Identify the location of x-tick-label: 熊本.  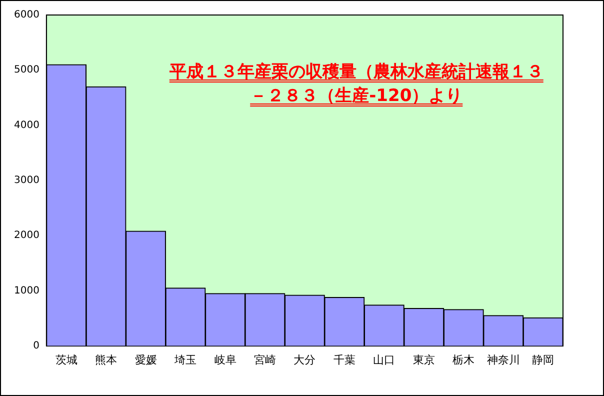
(106, 359).